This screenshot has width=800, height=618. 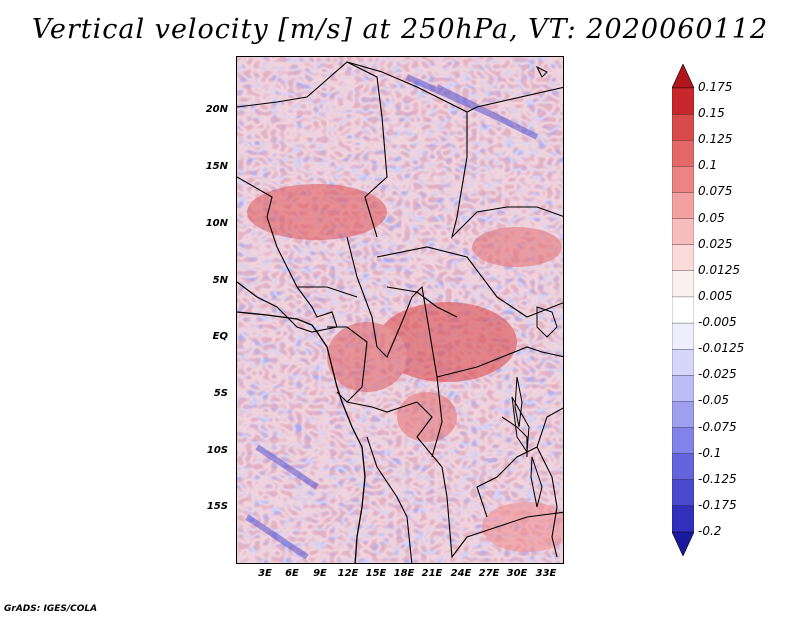 I want to click on colorbar-label: 0.005, so click(x=715, y=295).